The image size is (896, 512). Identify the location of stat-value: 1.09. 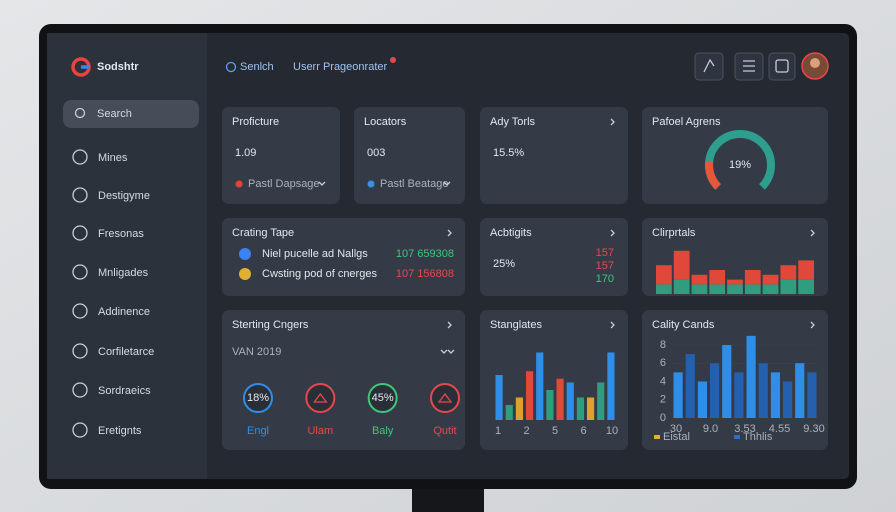
(245, 153).